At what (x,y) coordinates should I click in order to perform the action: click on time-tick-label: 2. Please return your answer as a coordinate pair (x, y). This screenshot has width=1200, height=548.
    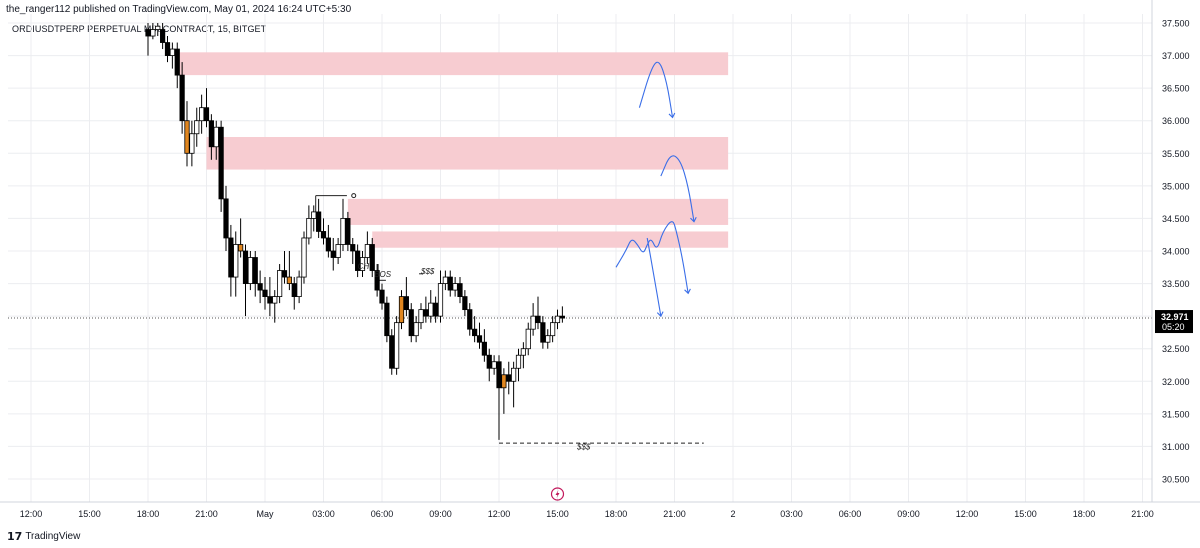
    Looking at the image, I should click on (732, 514).